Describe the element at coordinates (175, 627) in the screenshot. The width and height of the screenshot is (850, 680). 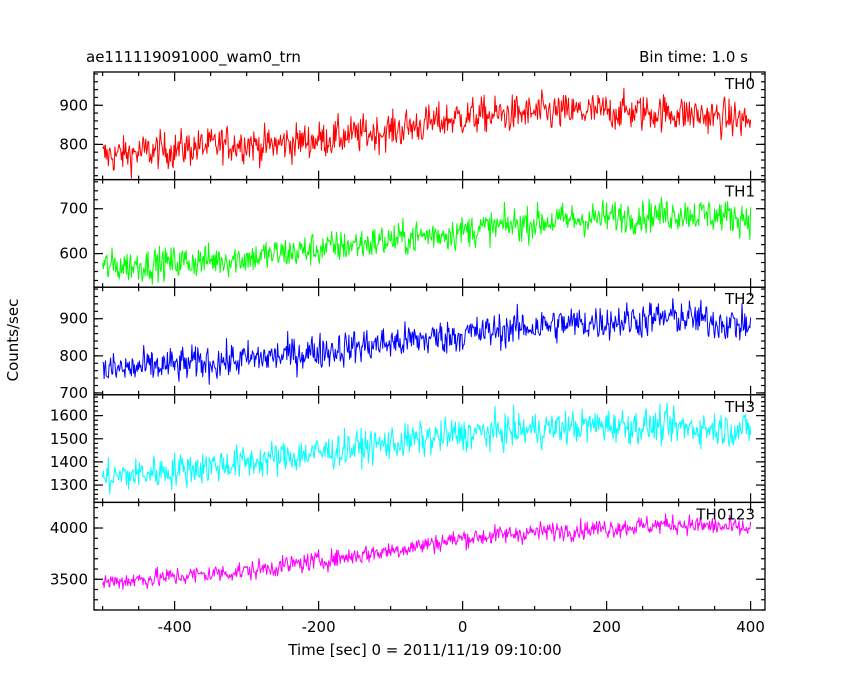
I see `x-tick-label: -400` at that location.